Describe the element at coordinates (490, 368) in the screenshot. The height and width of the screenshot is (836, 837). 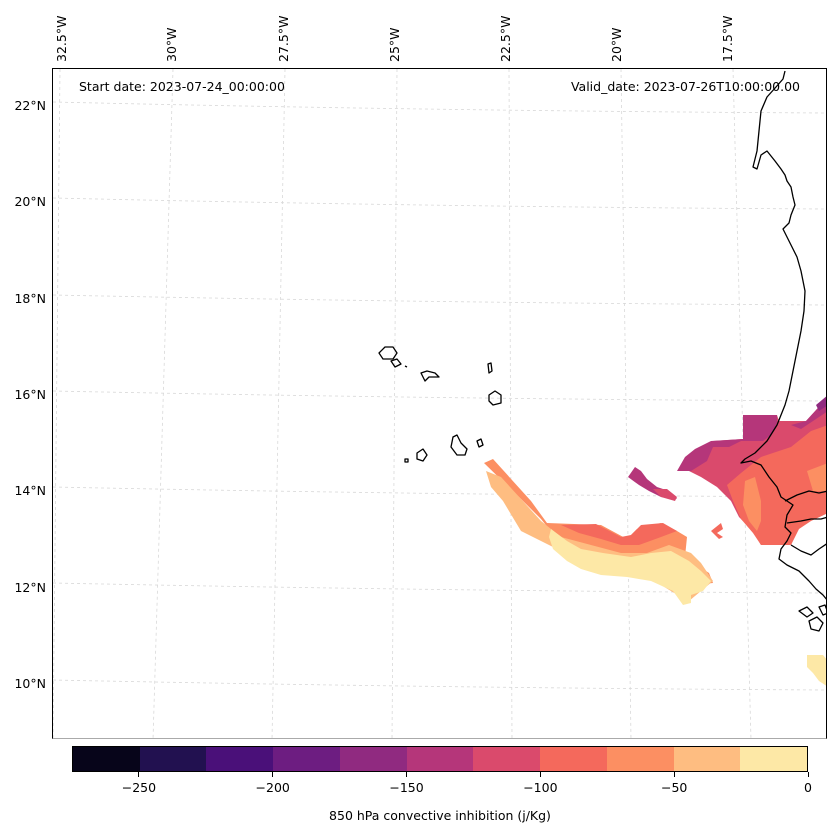
I see `island-sal` at that location.